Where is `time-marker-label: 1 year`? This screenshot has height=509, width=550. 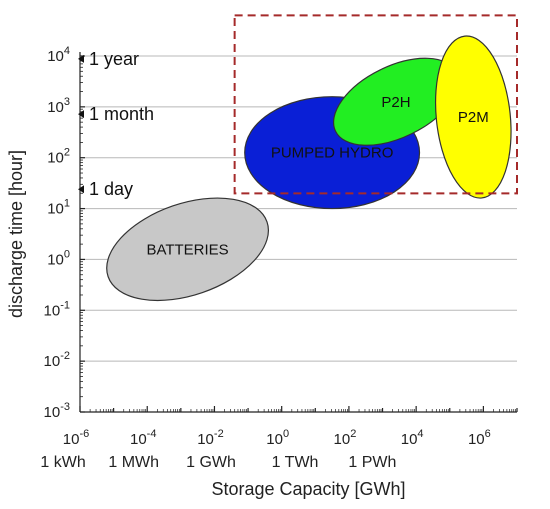 time-marker-label: 1 year is located at coordinates (114, 59).